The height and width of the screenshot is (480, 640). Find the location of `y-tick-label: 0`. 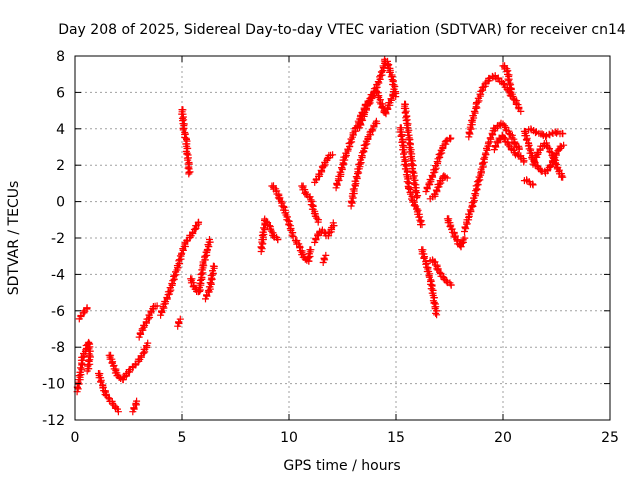

y-tick-label: 0 is located at coordinates (60, 203).